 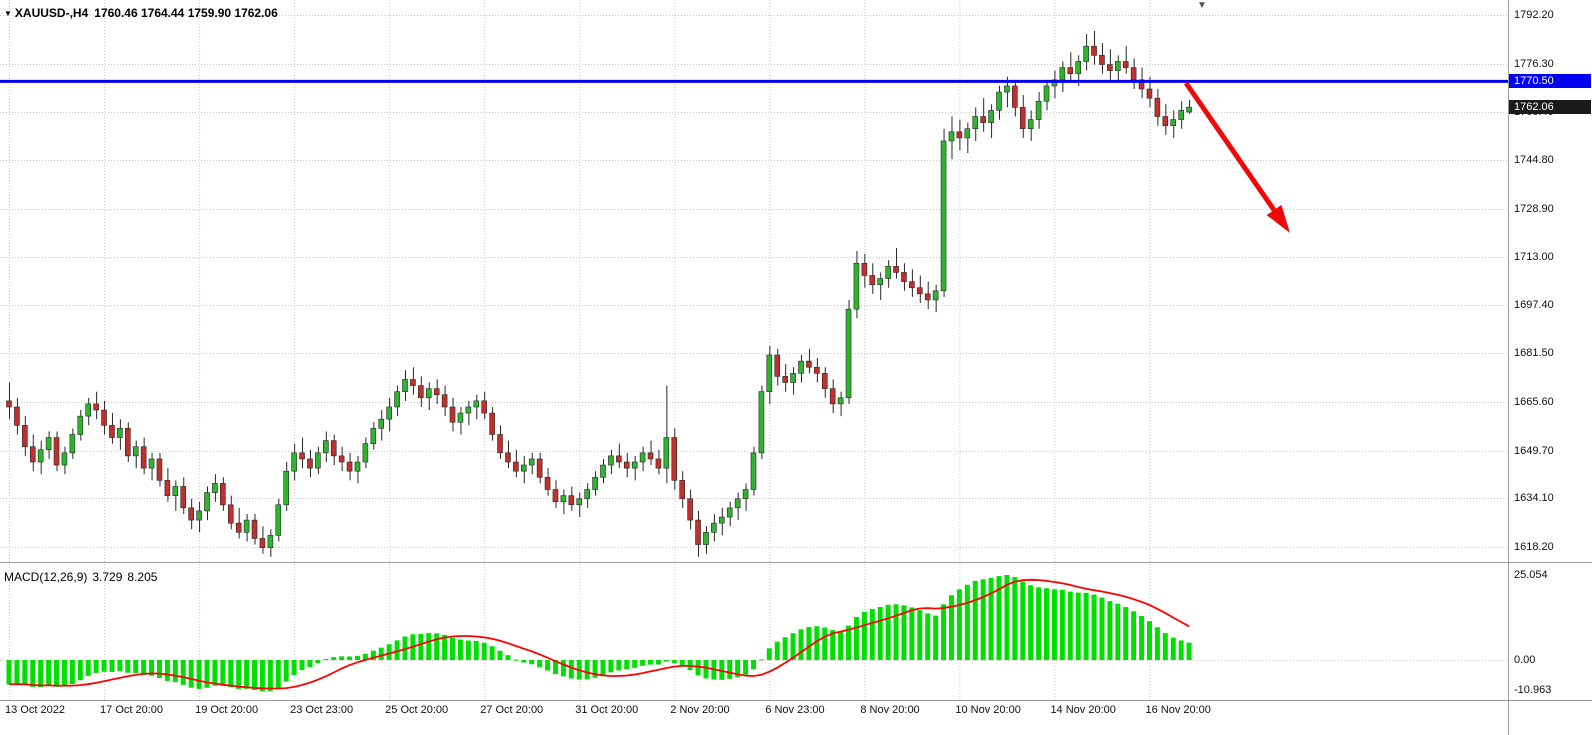 What do you see at coordinates (1525, 660) in the screenshot?
I see `macd-axis-label: 0.00` at bounding box center [1525, 660].